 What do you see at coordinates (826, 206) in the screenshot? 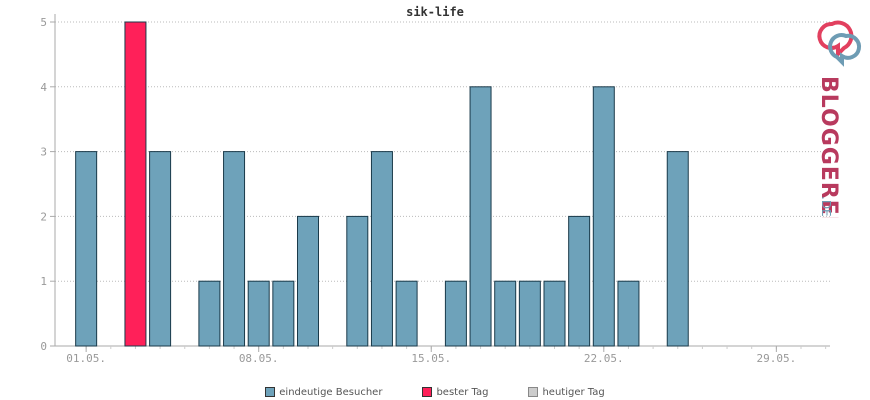
I see `logo-suffix: .DE` at bounding box center [826, 206].